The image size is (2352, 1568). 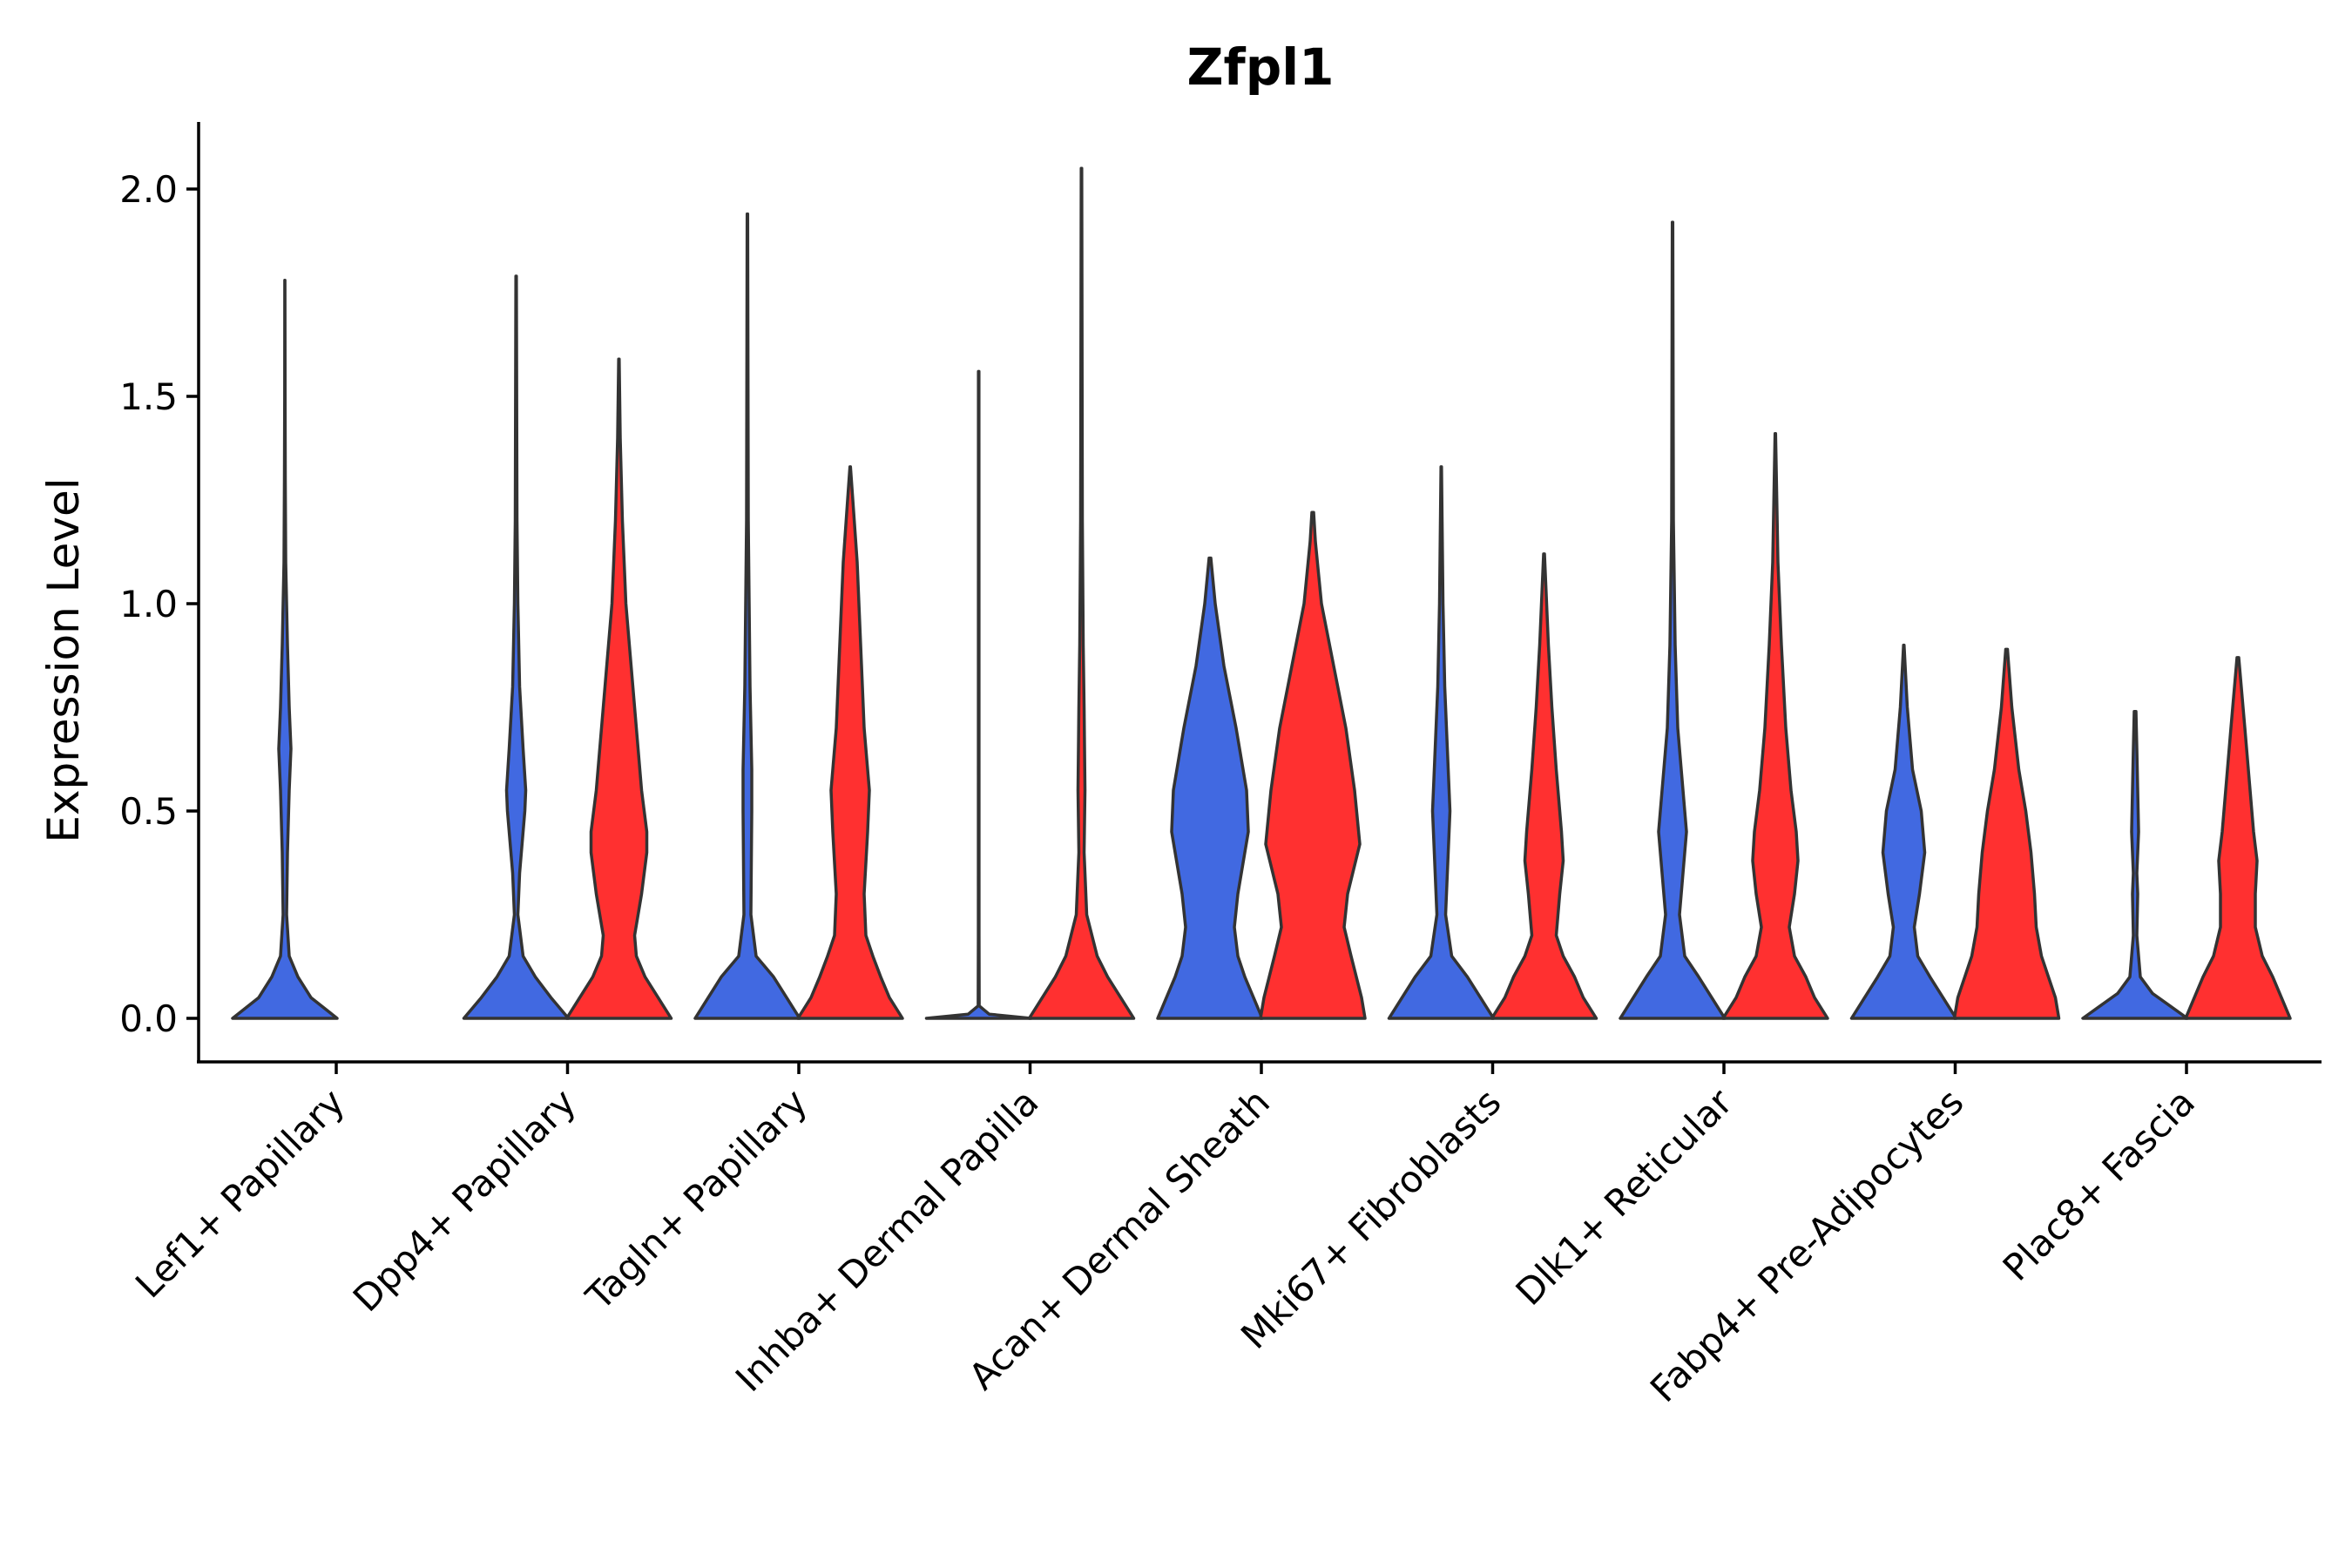 I want to click on y-tick-label: 0.5, so click(x=148, y=811).